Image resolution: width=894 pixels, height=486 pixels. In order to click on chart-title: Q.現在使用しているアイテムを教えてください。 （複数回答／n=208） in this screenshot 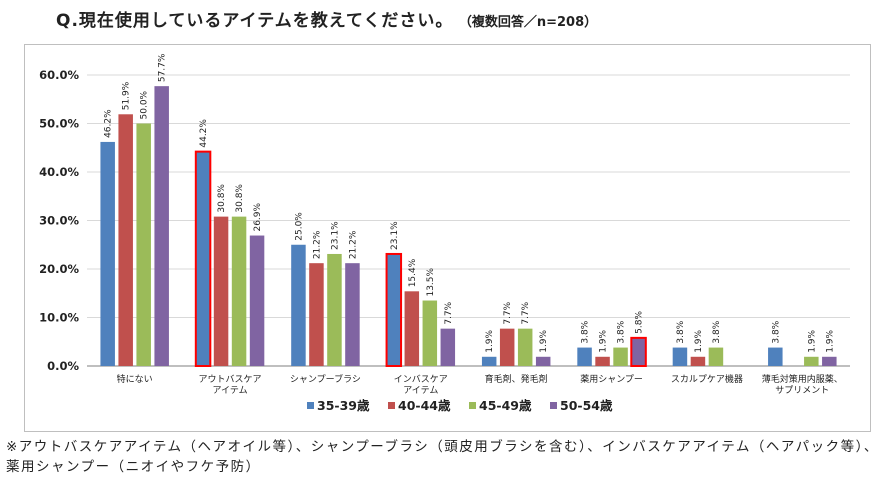, I will do `click(326, 18)`.